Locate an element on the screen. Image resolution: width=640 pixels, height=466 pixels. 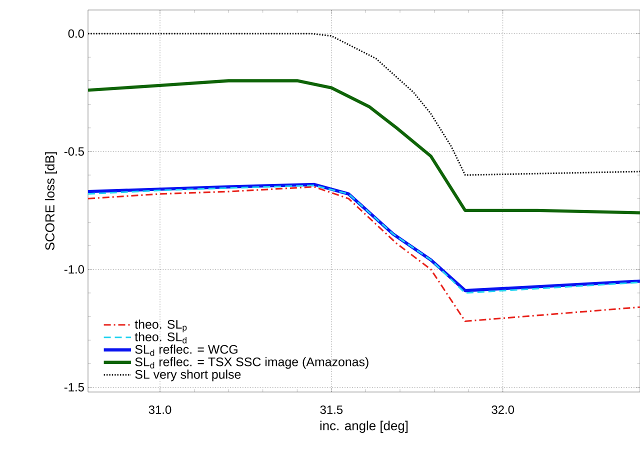
y-tick-label: -1.0 is located at coordinates (74, 269).